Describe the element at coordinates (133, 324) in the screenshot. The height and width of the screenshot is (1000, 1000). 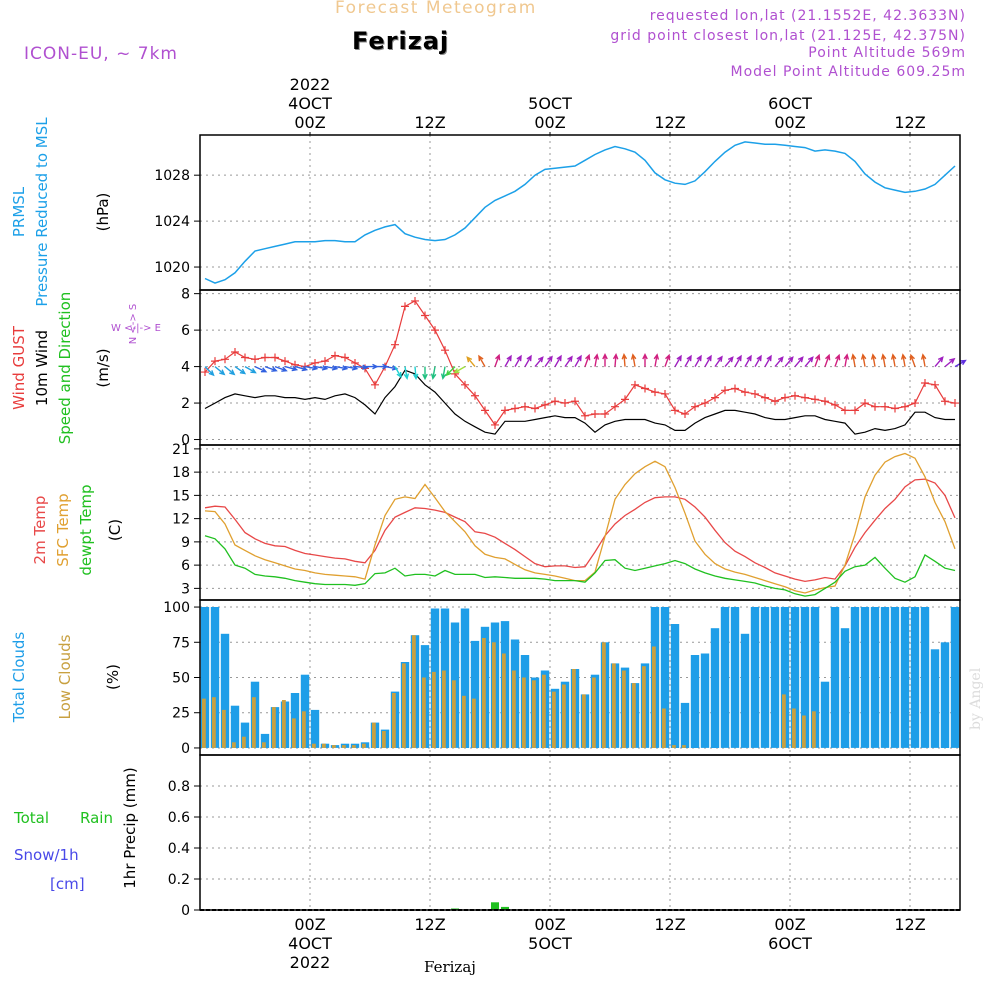
I see `compass-ns: N <-> S` at that location.